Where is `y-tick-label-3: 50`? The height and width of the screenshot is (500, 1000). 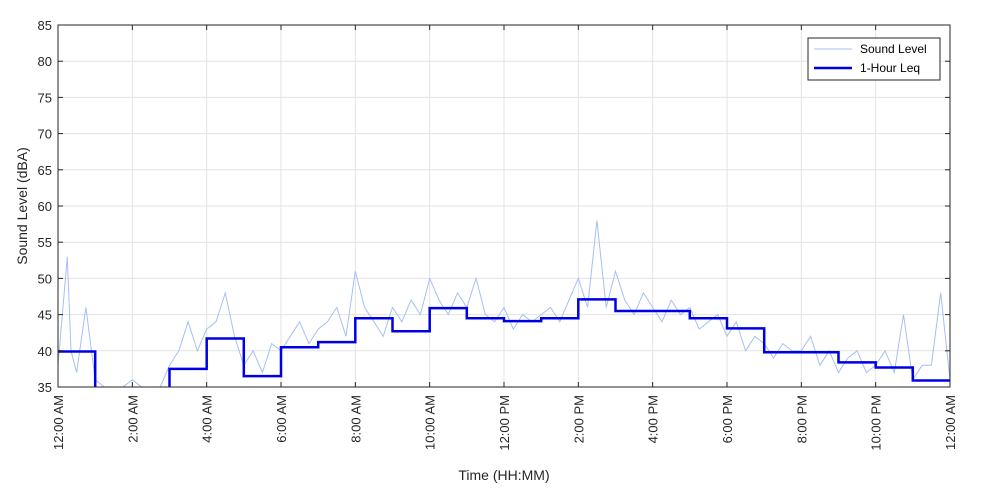
y-tick-label-3: 50 is located at coordinates (45, 278).